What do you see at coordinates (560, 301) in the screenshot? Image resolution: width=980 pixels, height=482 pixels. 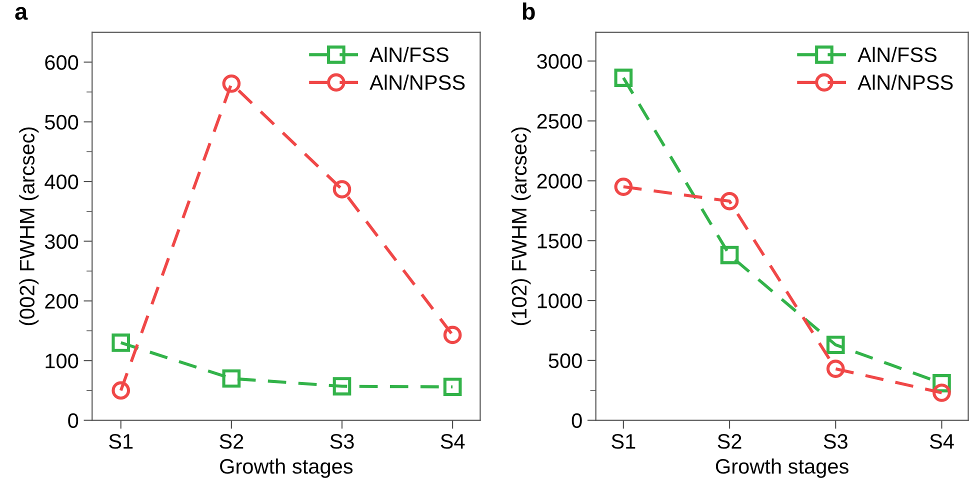 I see `y-tick-label: 1000` at bounding box center [560, 301].